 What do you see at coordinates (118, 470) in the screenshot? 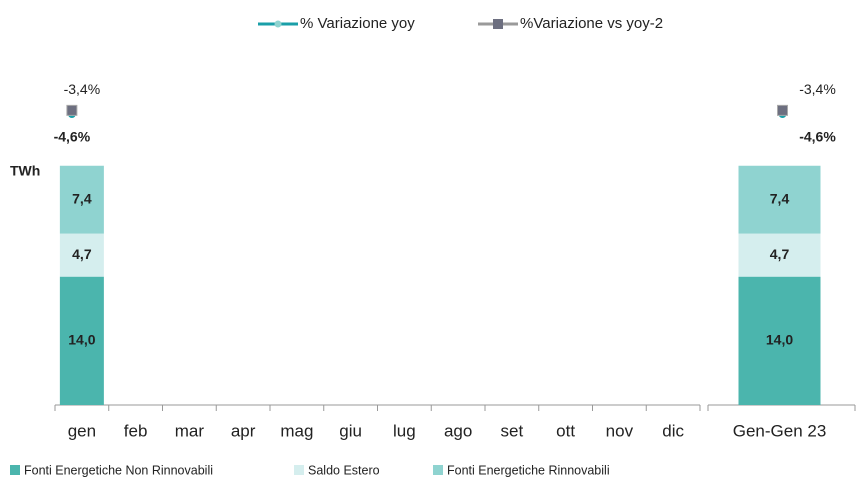
I see `legend-label: Fonti Energetiche Non Rinnovabili` at bounding box center [118, 470].